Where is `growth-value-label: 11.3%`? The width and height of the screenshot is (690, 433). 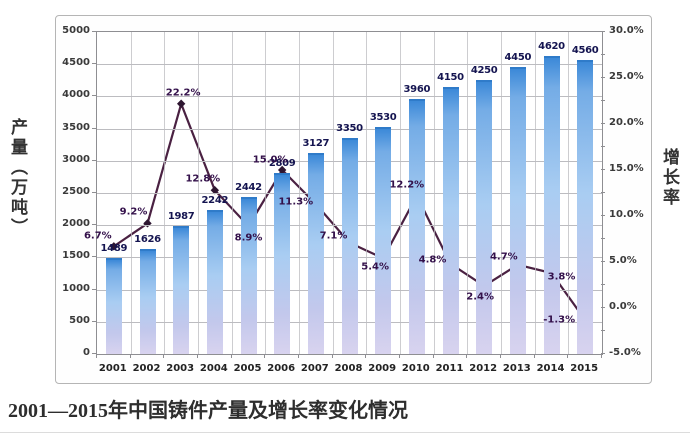
growth-value-label: 11.3% is located at coordinates (296, 202).